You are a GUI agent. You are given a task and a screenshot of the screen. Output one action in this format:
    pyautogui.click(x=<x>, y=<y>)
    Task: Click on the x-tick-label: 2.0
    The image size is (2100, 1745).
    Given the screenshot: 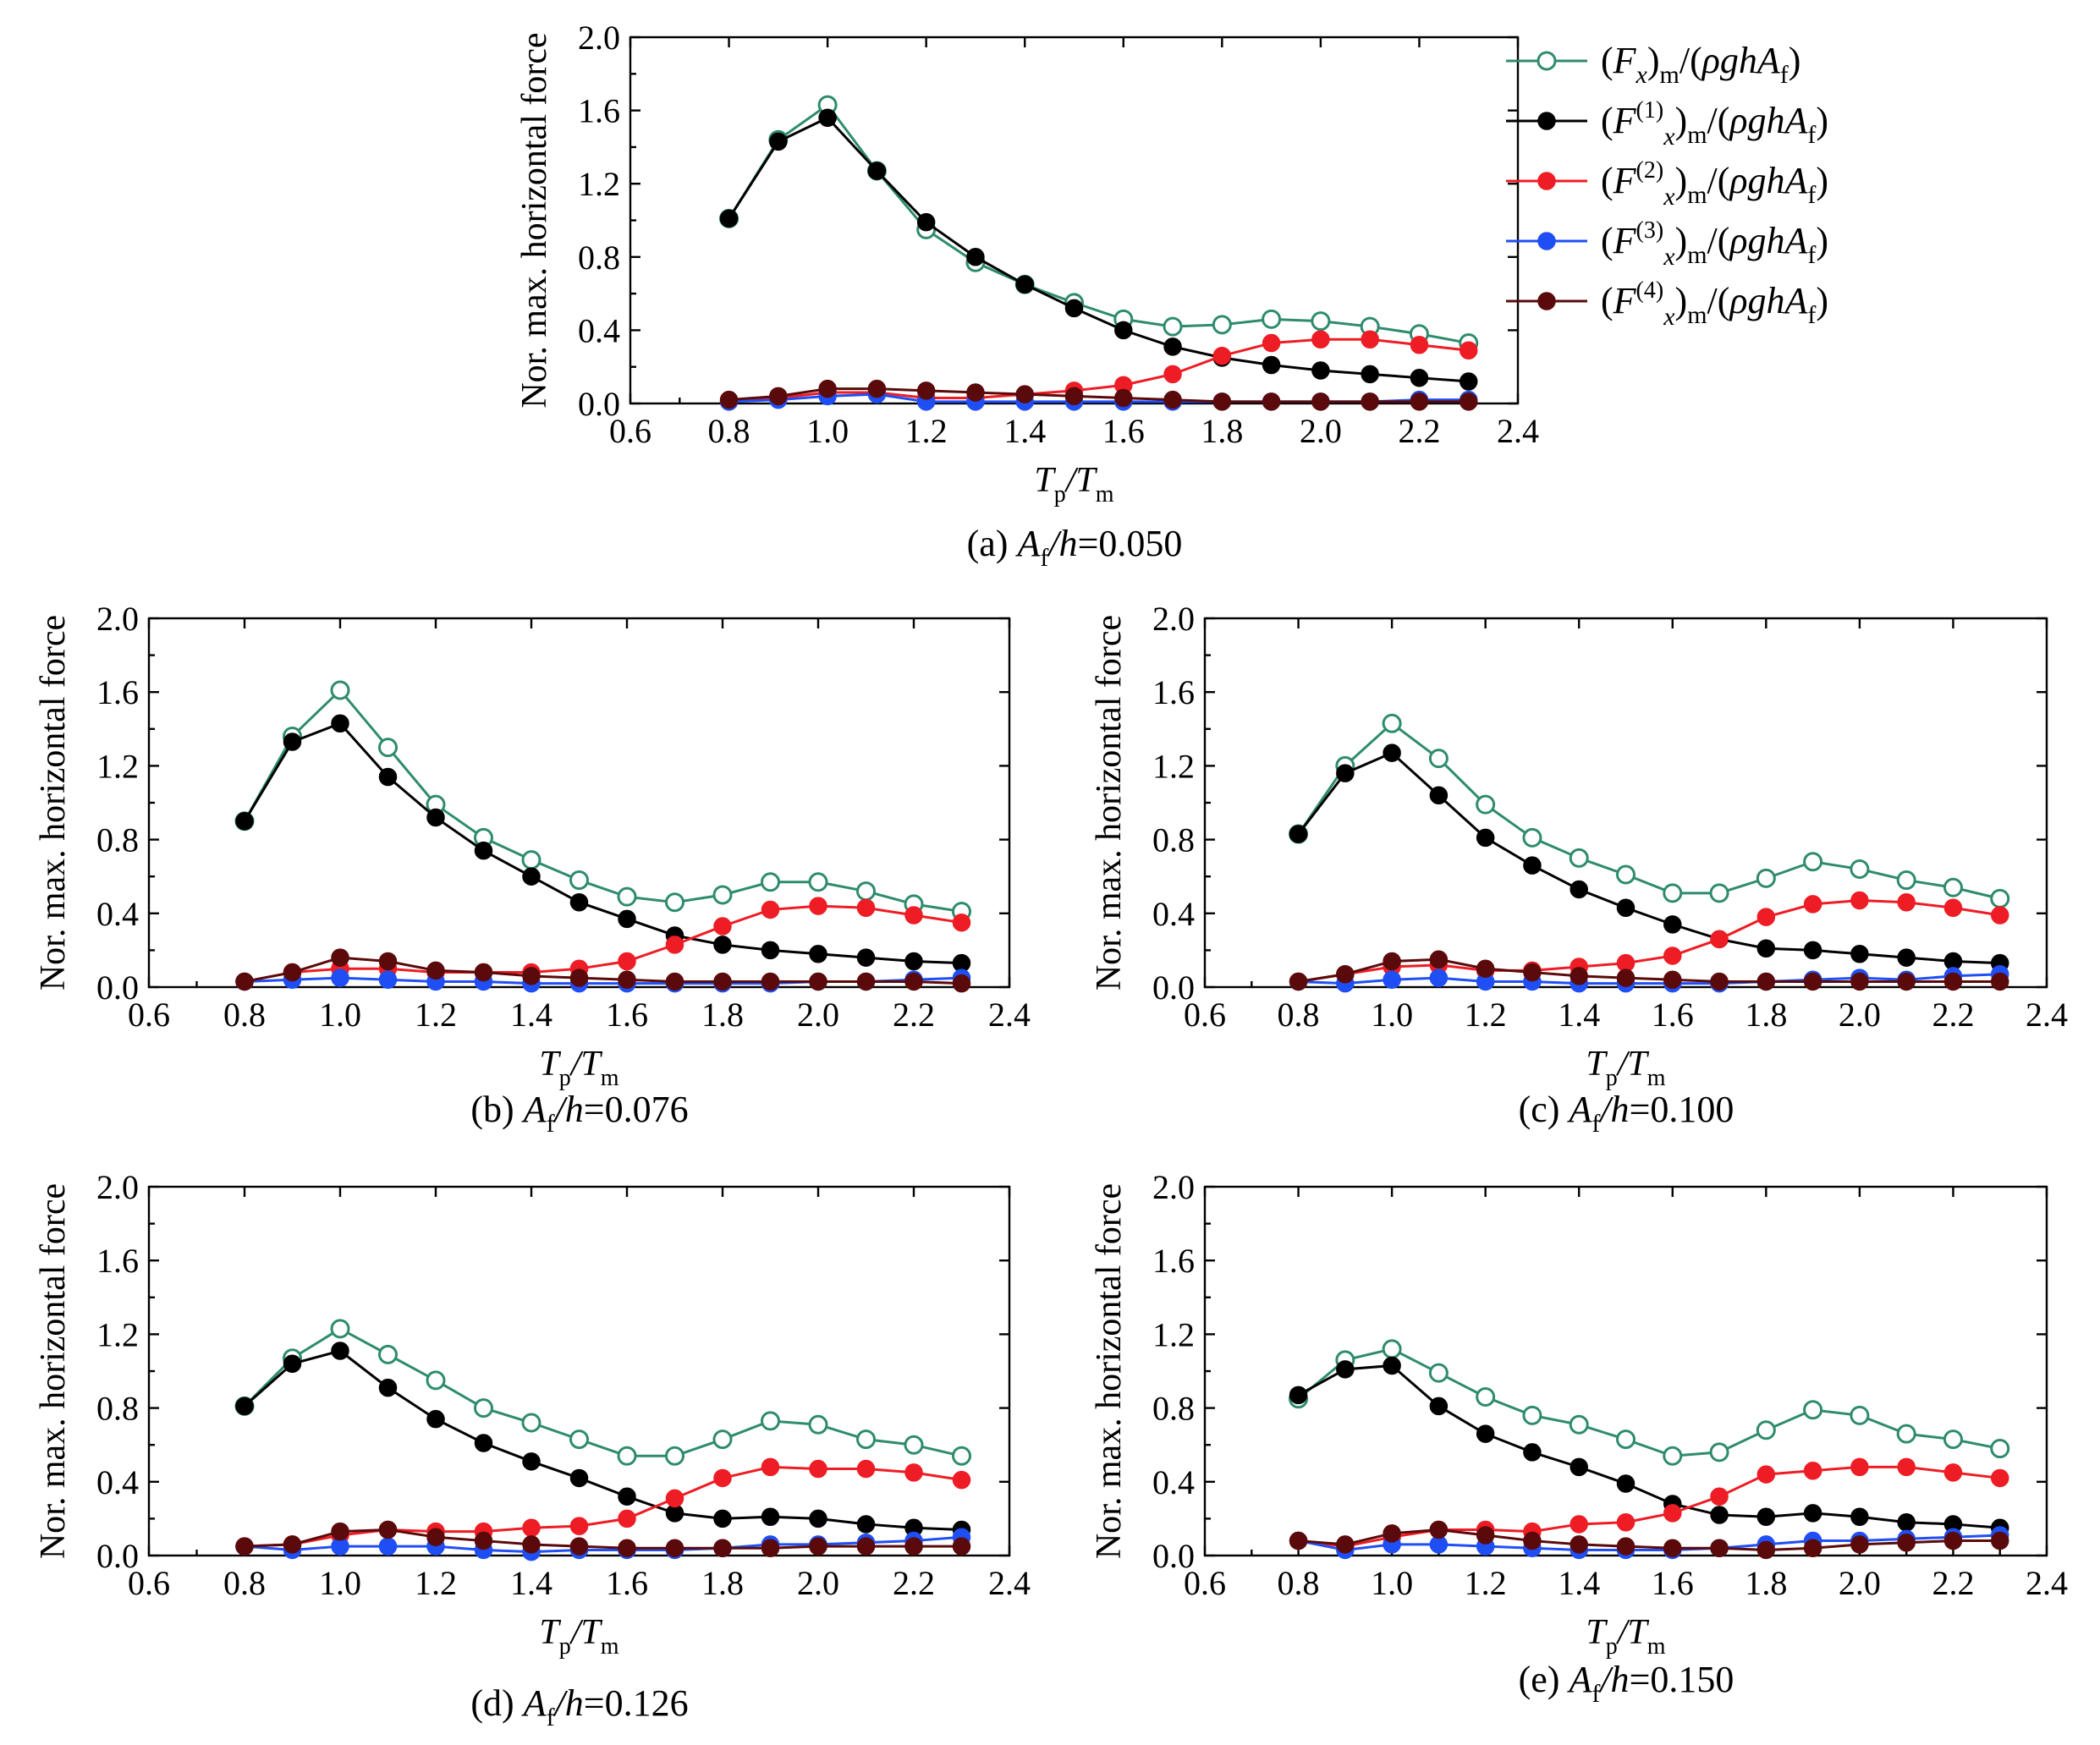 What is the action you would take?
    pyautogui.click(x=1321, y=431)
    